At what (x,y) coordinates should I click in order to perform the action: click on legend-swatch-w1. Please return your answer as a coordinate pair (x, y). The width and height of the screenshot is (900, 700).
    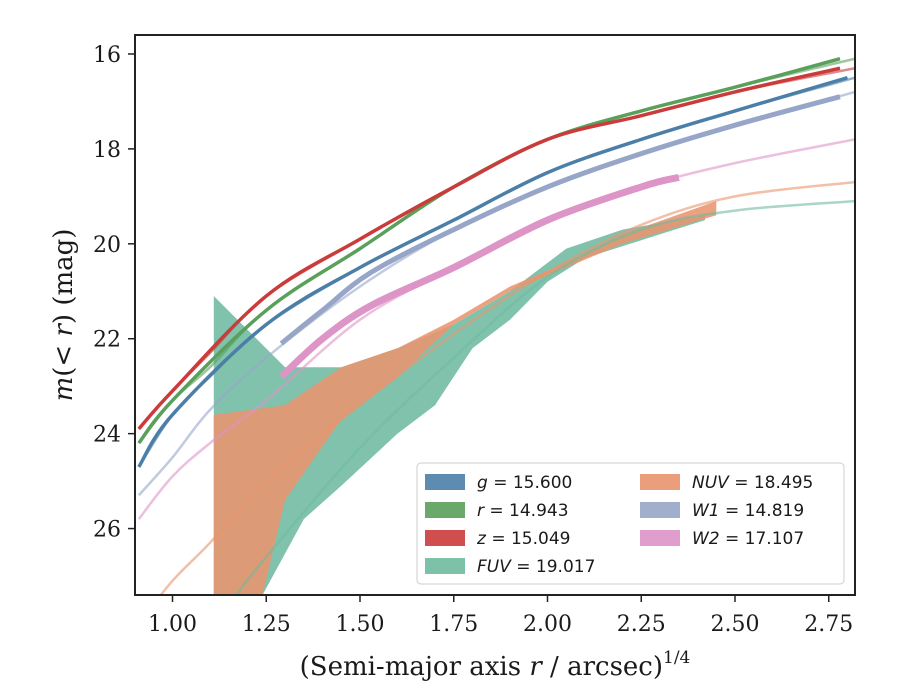
    Looking at the image, I should click on (660, 510).